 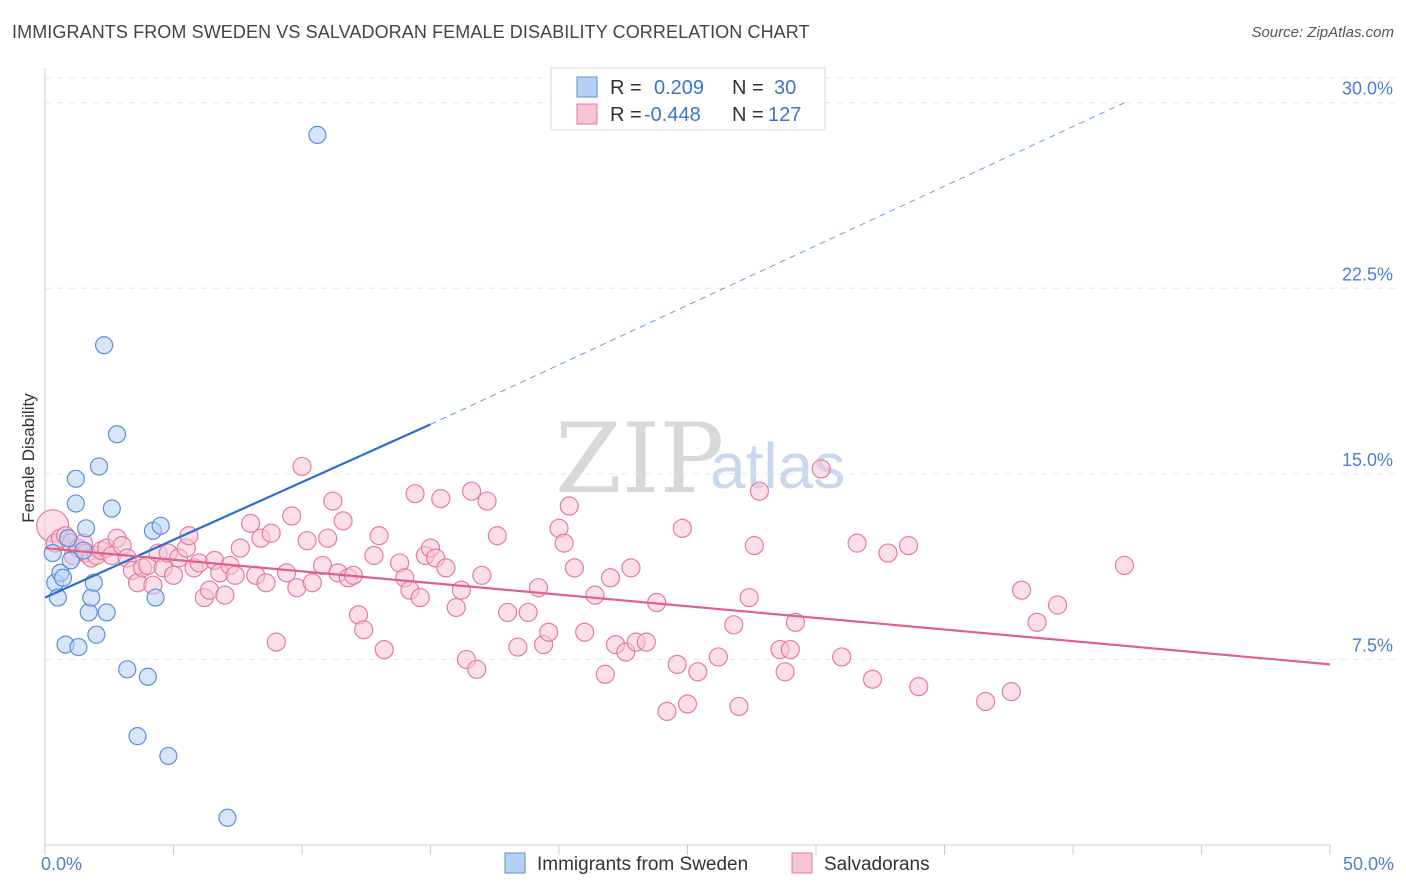 What do you see at coordinates (748, 115) in the screenshot?
I see `legend-n-label-2: N =` at bounding box center [748, 115].